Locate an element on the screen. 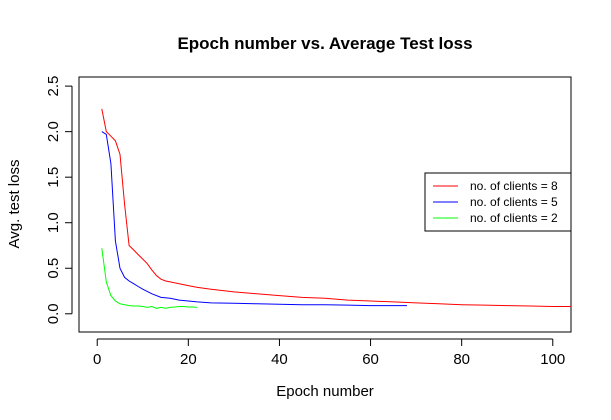 The height and width of the screenshot is (420, 611). legend-label-3: no. of clients = 2 is located at coordinates (514, 218).